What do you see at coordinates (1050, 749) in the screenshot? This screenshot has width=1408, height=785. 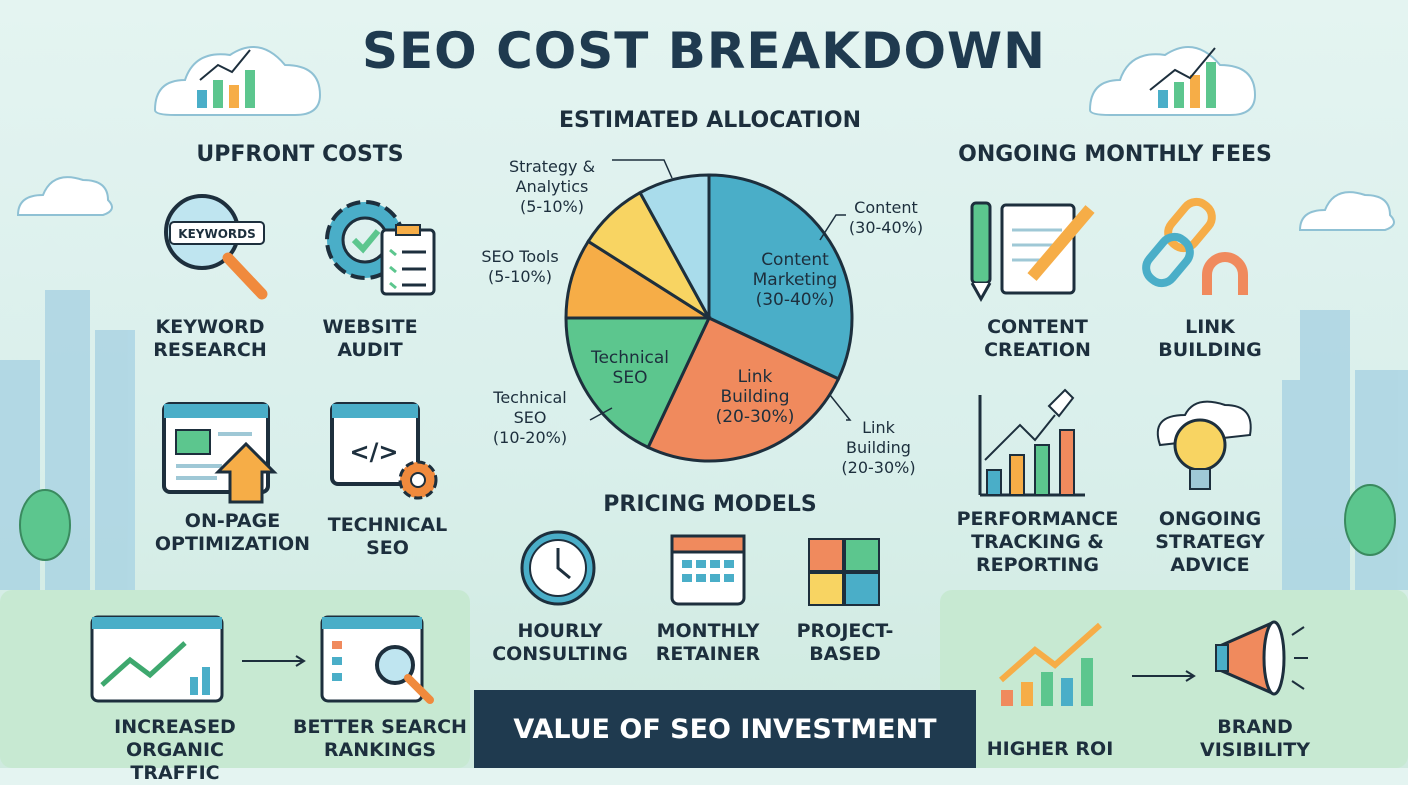 I see `higher-roi-label: HIGHER ROI` at bounding box center [1050, 749].